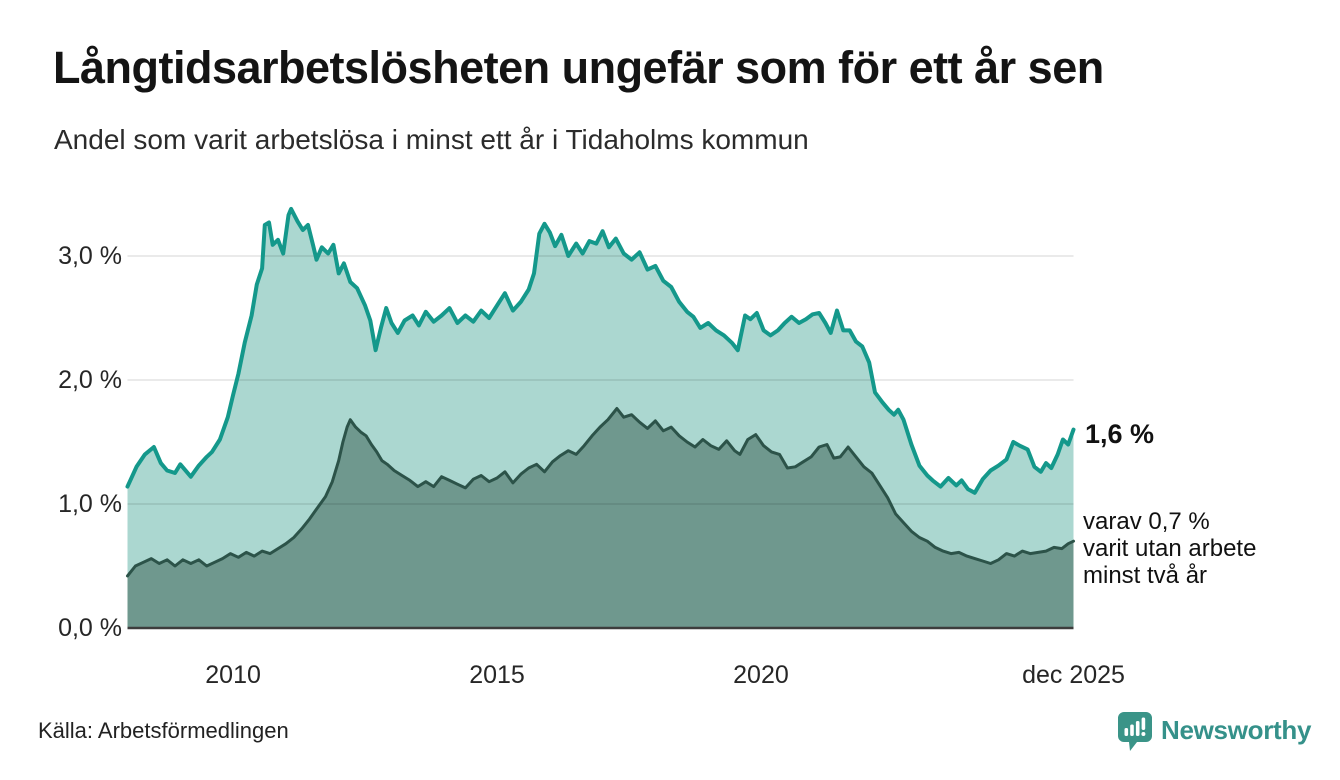 The image size is (1340, 780). I want to click on latest-value-label: 1,6 %, so click(1120, 434).